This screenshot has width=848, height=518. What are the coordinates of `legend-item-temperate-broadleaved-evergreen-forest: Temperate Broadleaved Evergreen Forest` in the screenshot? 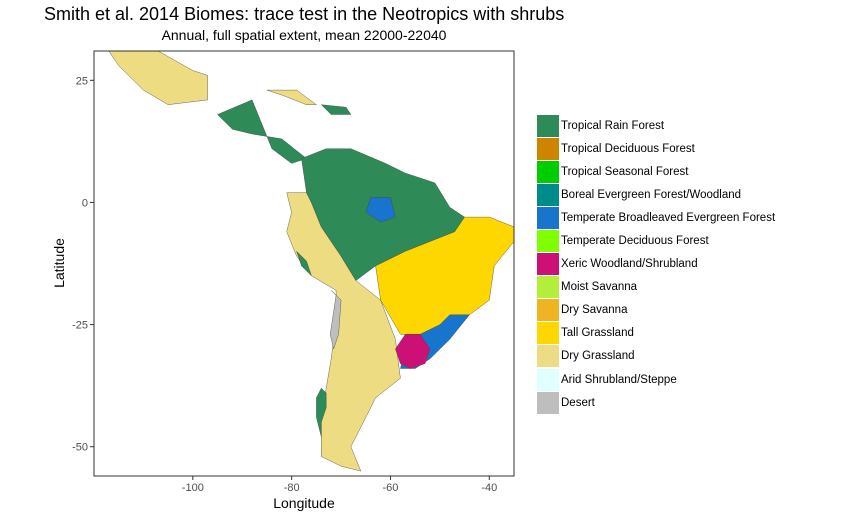 It's located at (656, 217).